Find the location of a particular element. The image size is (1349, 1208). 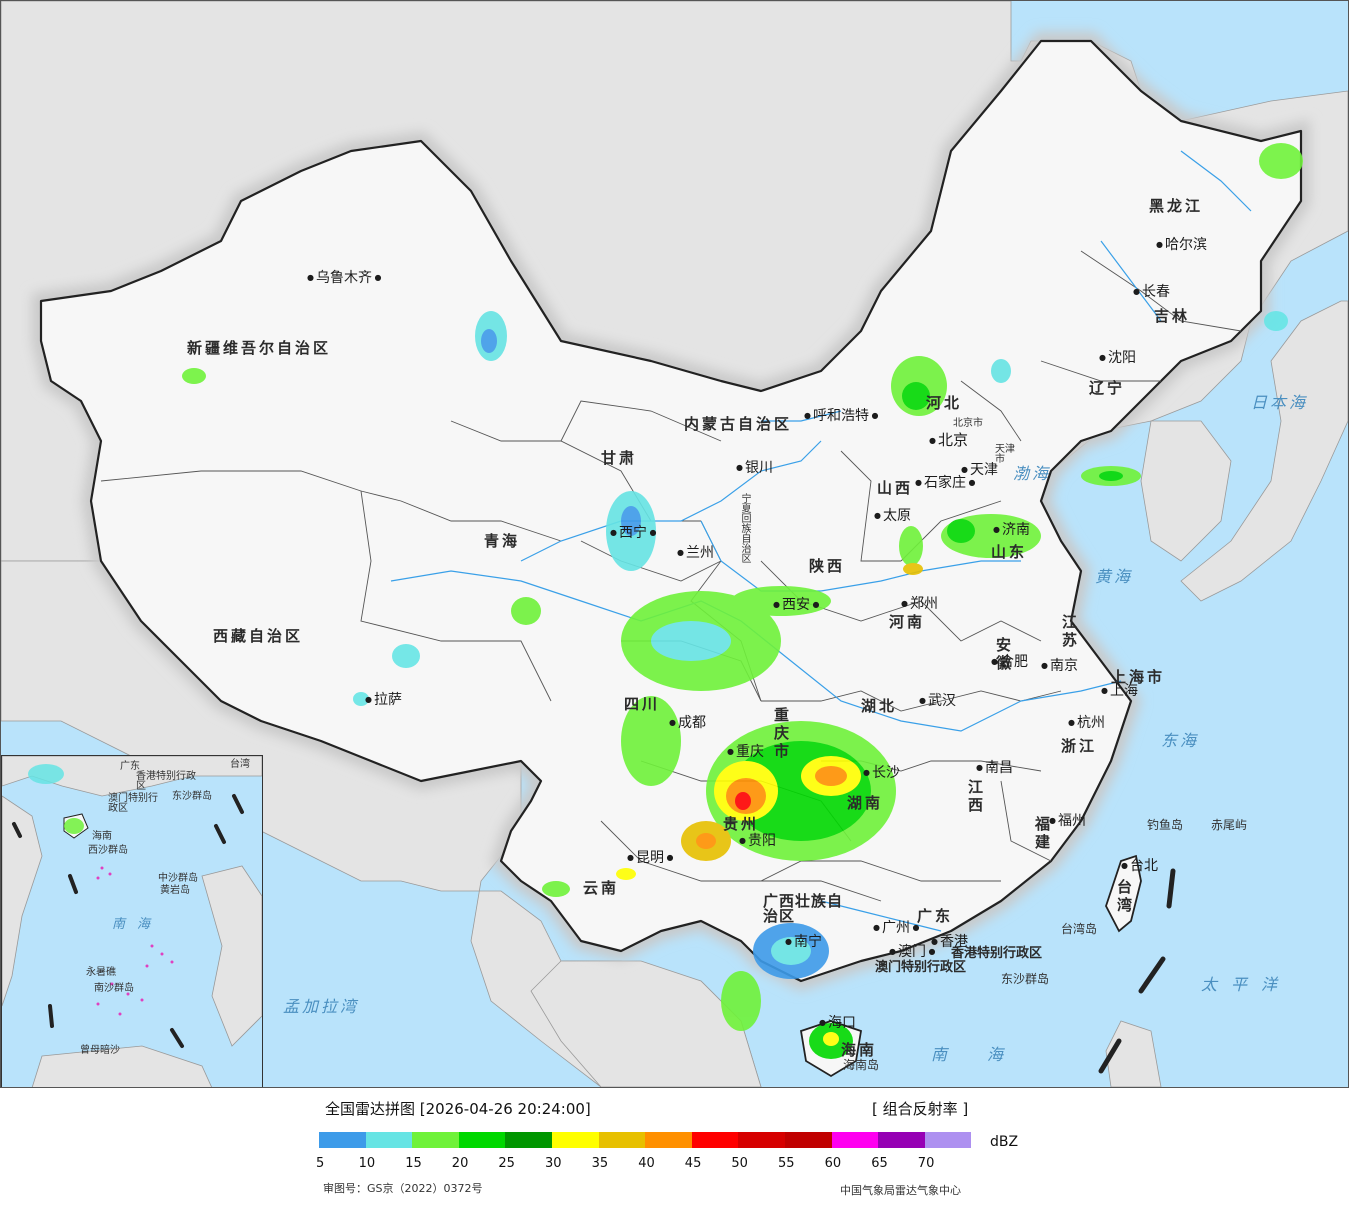

city-shijiazhuang: 石家庄 is located at coordinates (945, 483).